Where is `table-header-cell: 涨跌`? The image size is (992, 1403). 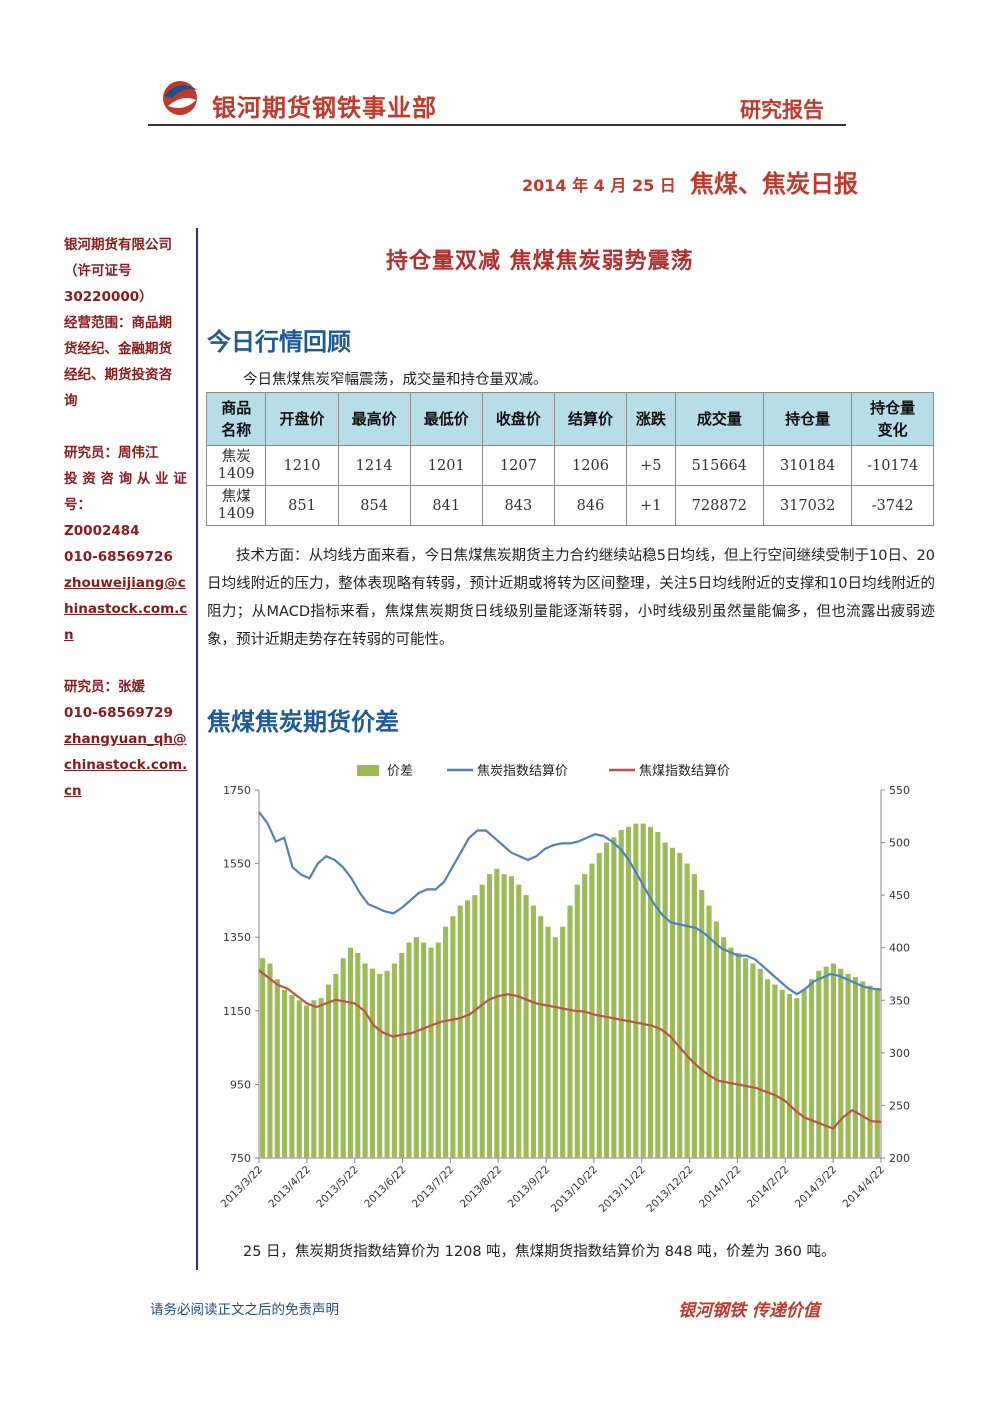
table-header-cell: 涨跌 is located at coordinates (651, 419).